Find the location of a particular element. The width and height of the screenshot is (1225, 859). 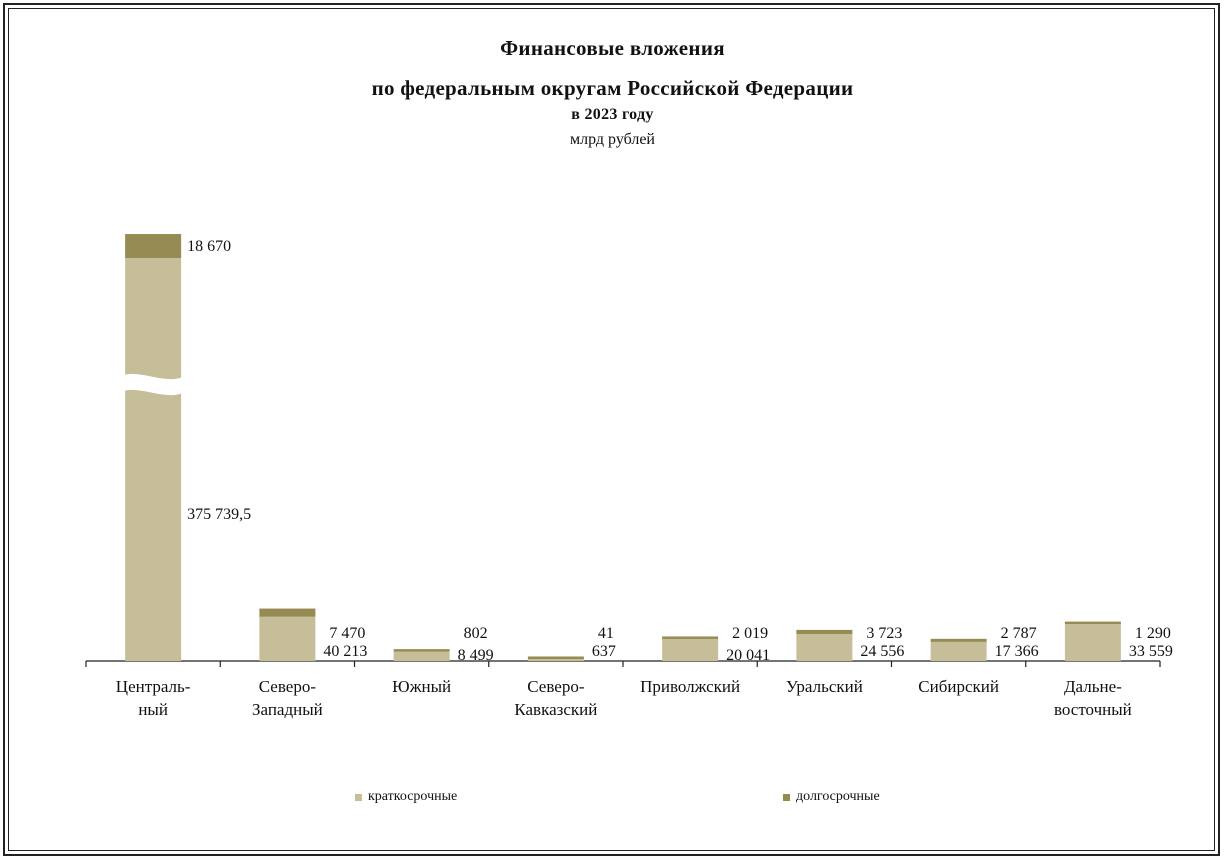

legend-item-short-term: краткосрочные is located at coordinates (406, 797).